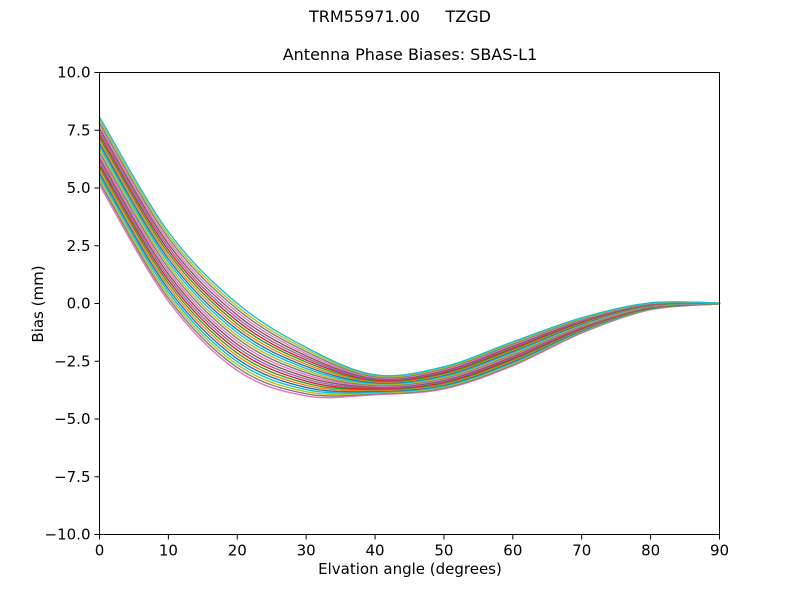 Image resolution: width=800 pixels, height=600 pixels. Describe the element at coordinates (237, 551) in the screenshot. I see `x-tick-label: 20` at that location.